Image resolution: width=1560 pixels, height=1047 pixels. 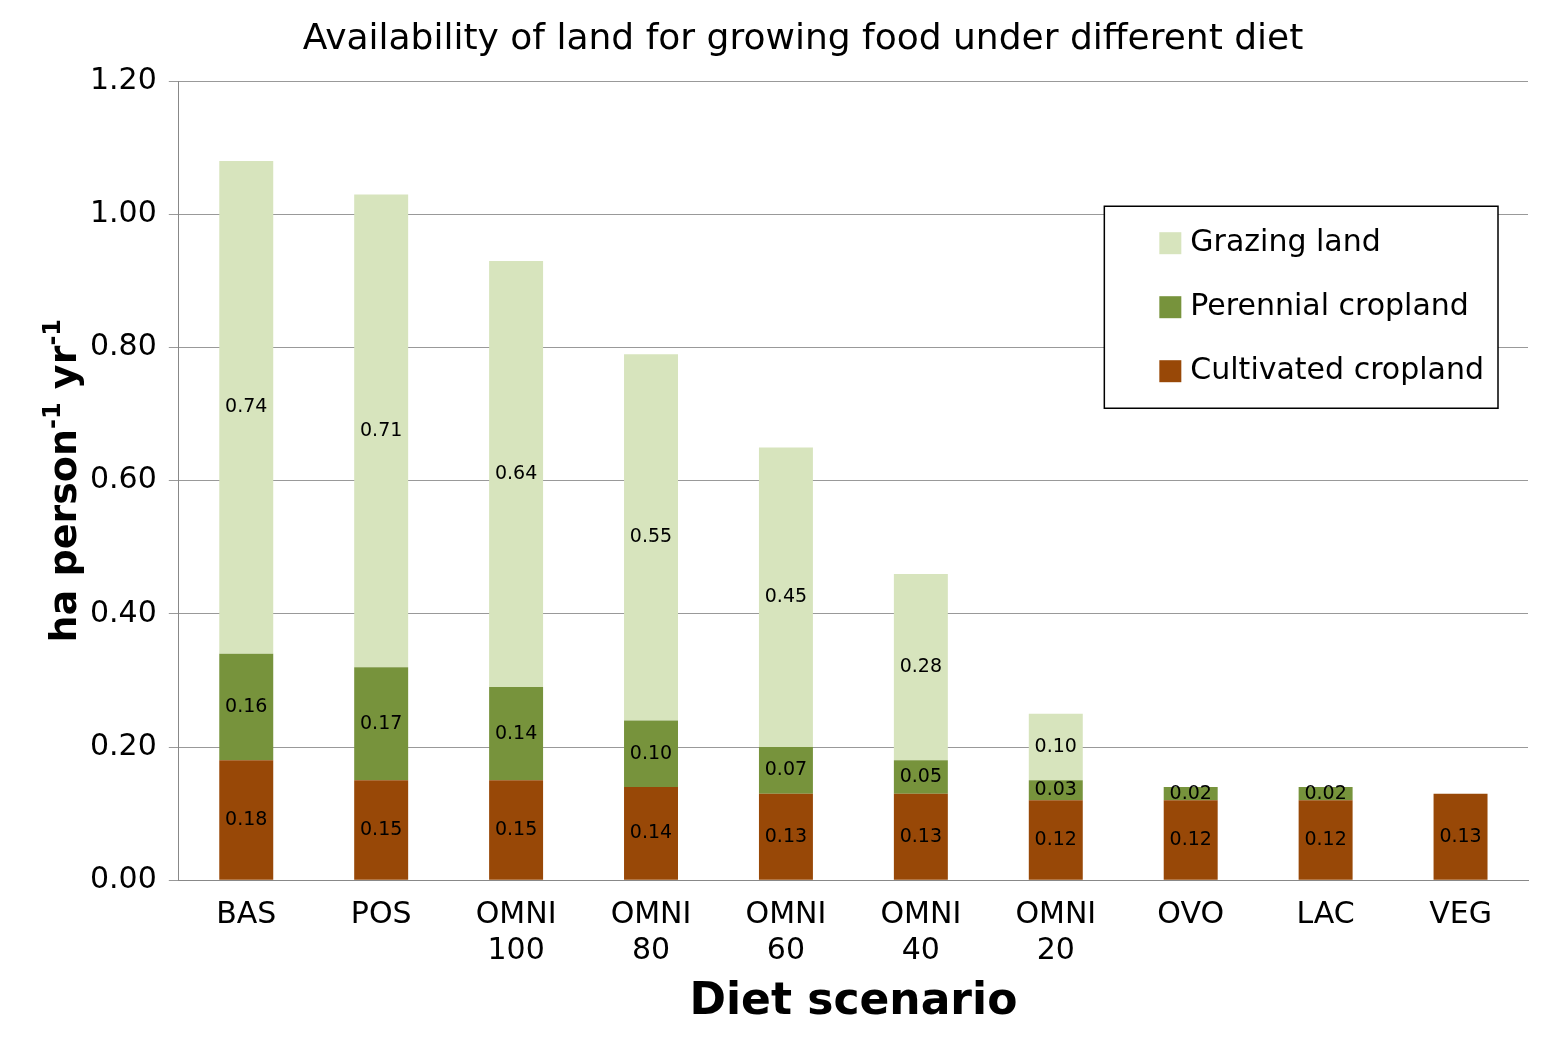 What do you see at coordinates (1285, 240) in the screenshot?
I see `legend-label: Grazing land` at bounding box center [1285, 240].